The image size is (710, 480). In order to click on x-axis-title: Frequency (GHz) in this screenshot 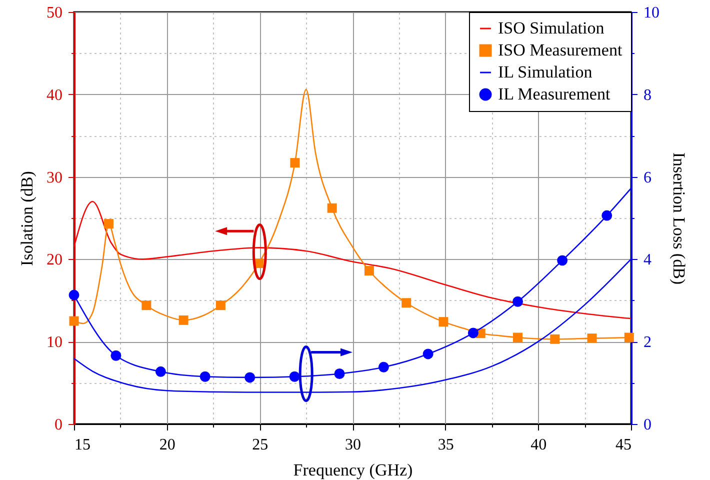, I will do `click(353, 470)`.